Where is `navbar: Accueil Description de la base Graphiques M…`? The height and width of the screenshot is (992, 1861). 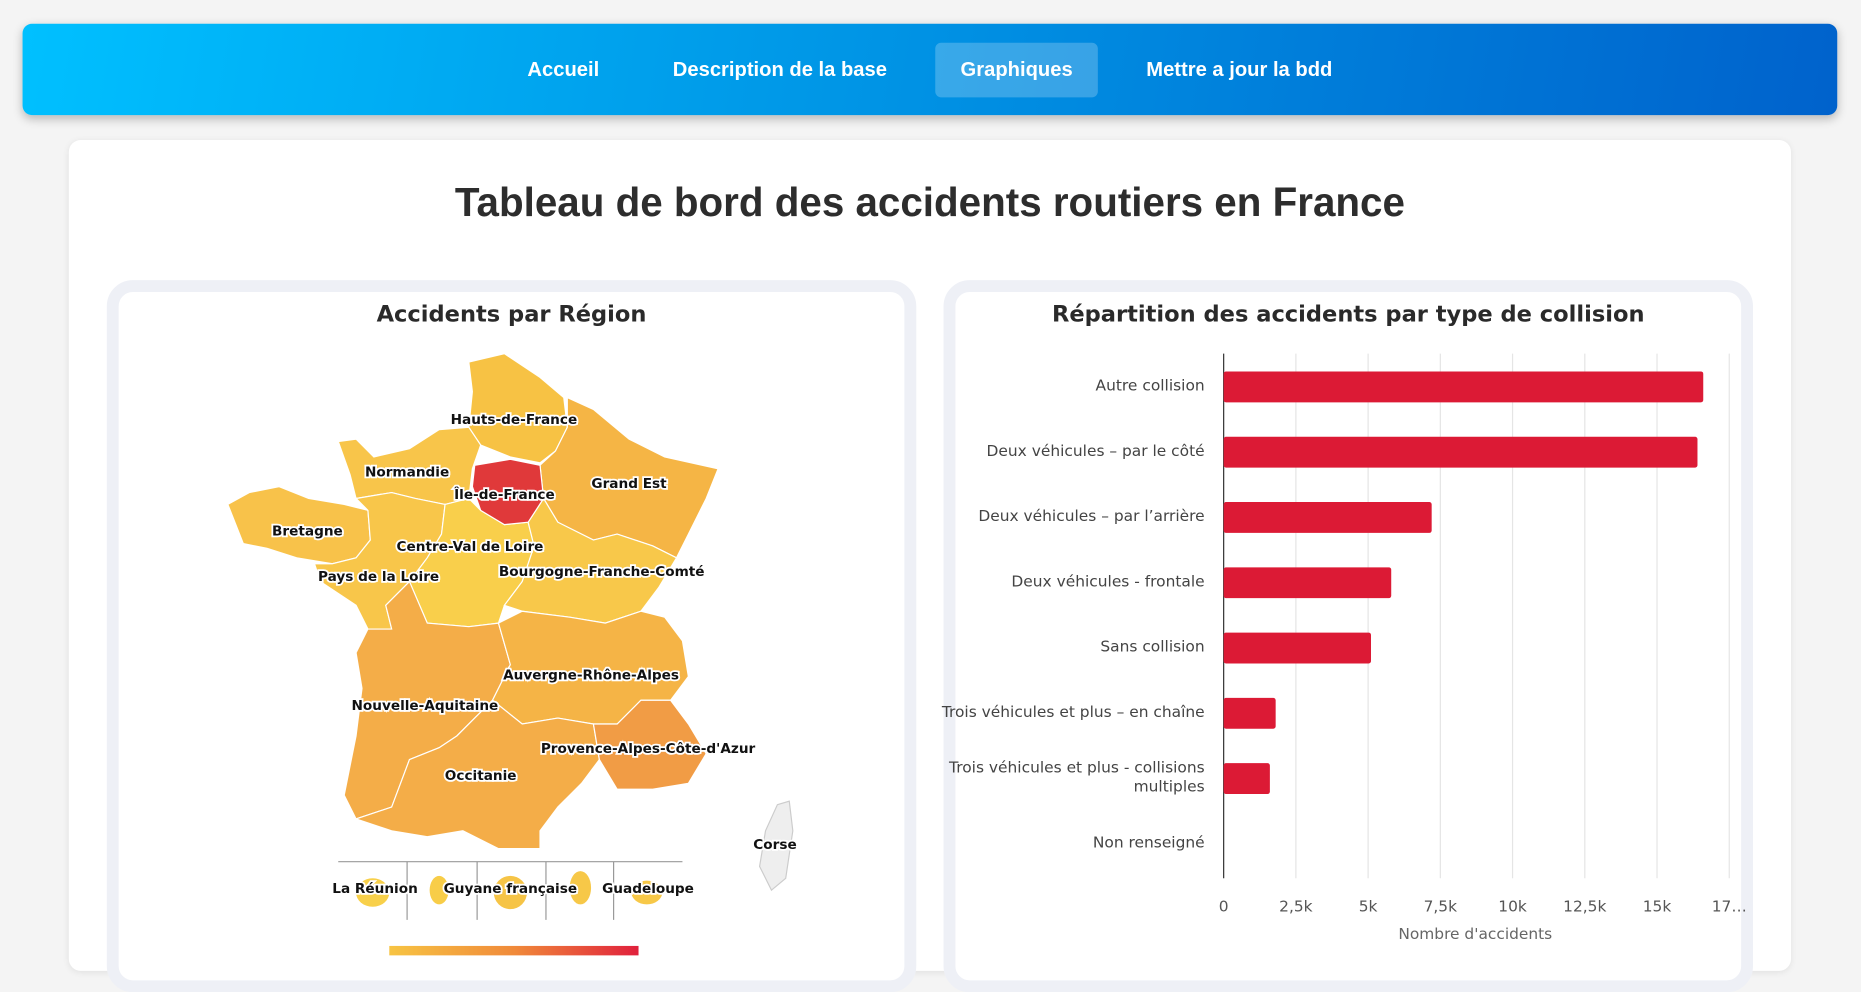 navbar: Accueil Description de la base Graphiques M… is located at coordinates (930, 69).